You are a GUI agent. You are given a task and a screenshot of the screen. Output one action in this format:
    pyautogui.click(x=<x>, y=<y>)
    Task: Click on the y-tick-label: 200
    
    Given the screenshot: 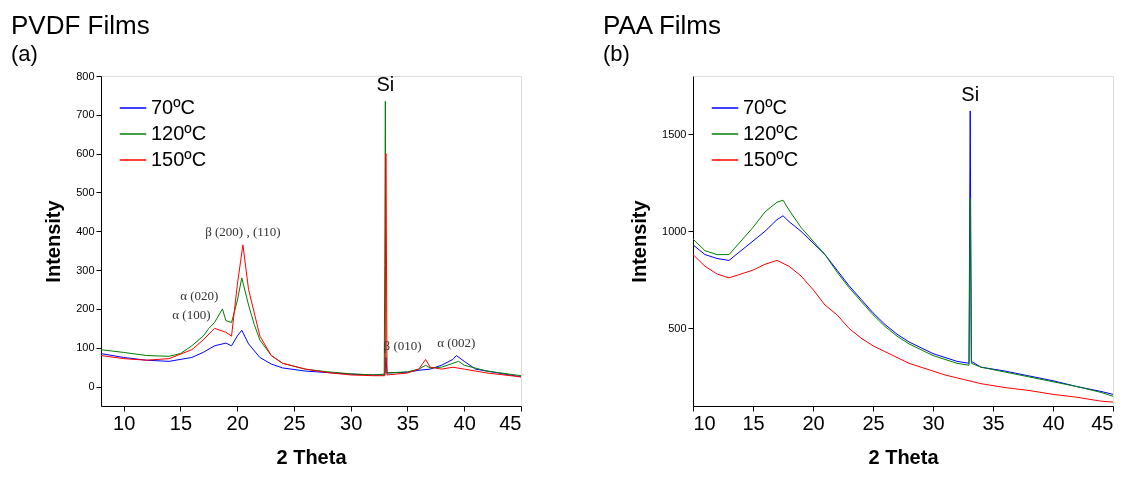 What is the action you would take?
    pyautogui.click(x=85, y=308)
    